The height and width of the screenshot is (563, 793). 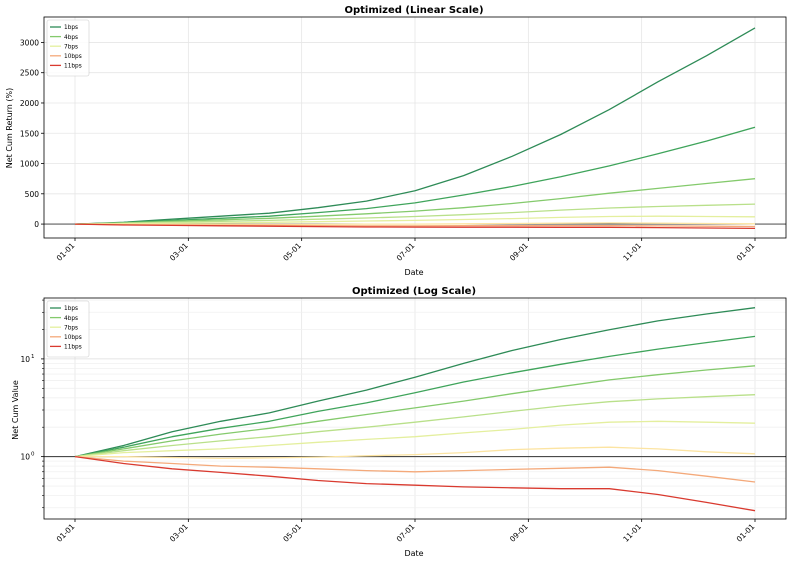 I want to click on chart-title: Optimized (Log Scale), so click(x=414, y=291).